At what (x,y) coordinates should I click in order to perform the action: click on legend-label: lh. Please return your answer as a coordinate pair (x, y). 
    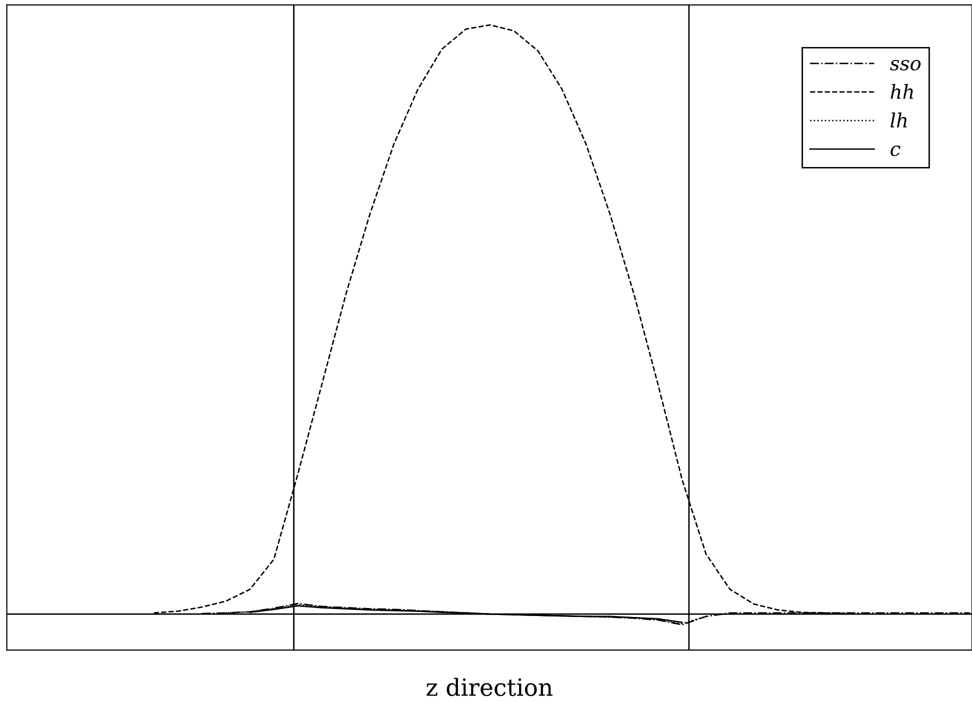
    Looking at the image, I should click on (898, 120).